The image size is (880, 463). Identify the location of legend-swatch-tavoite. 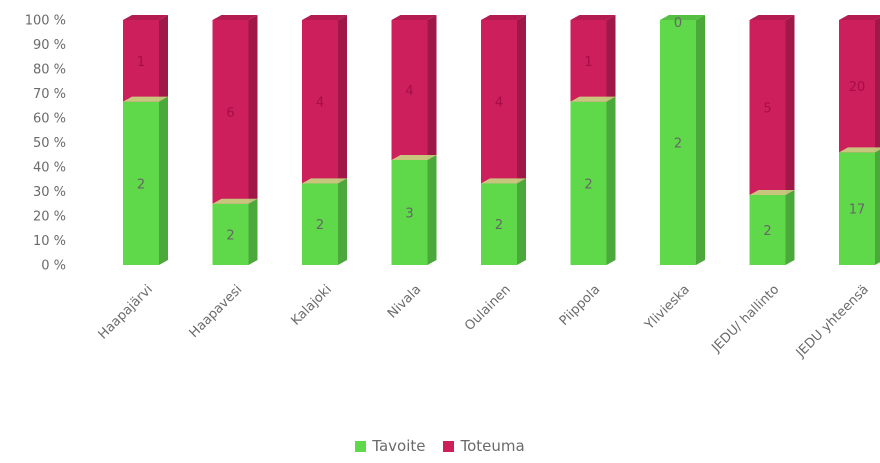
(361, 446).